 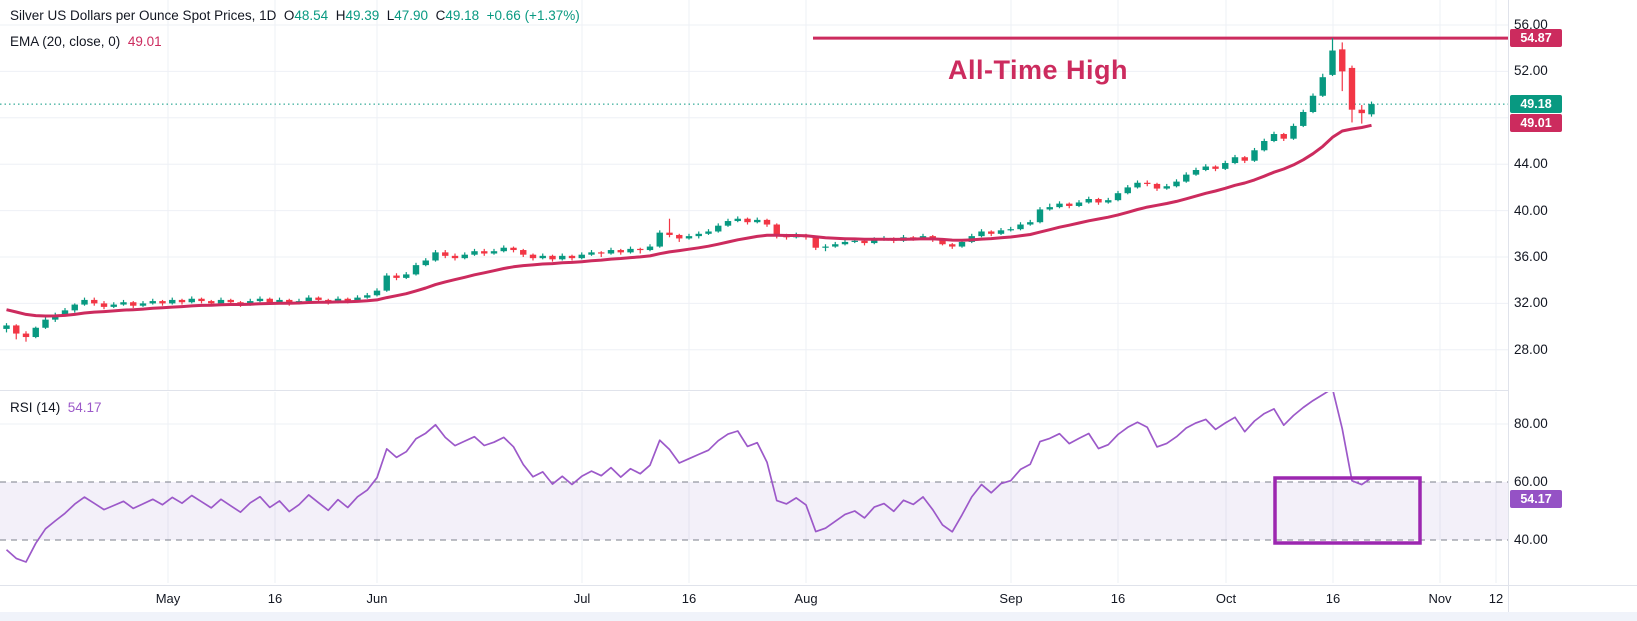 I want to click on time-axis-label: May, so click(x=168, y=598).